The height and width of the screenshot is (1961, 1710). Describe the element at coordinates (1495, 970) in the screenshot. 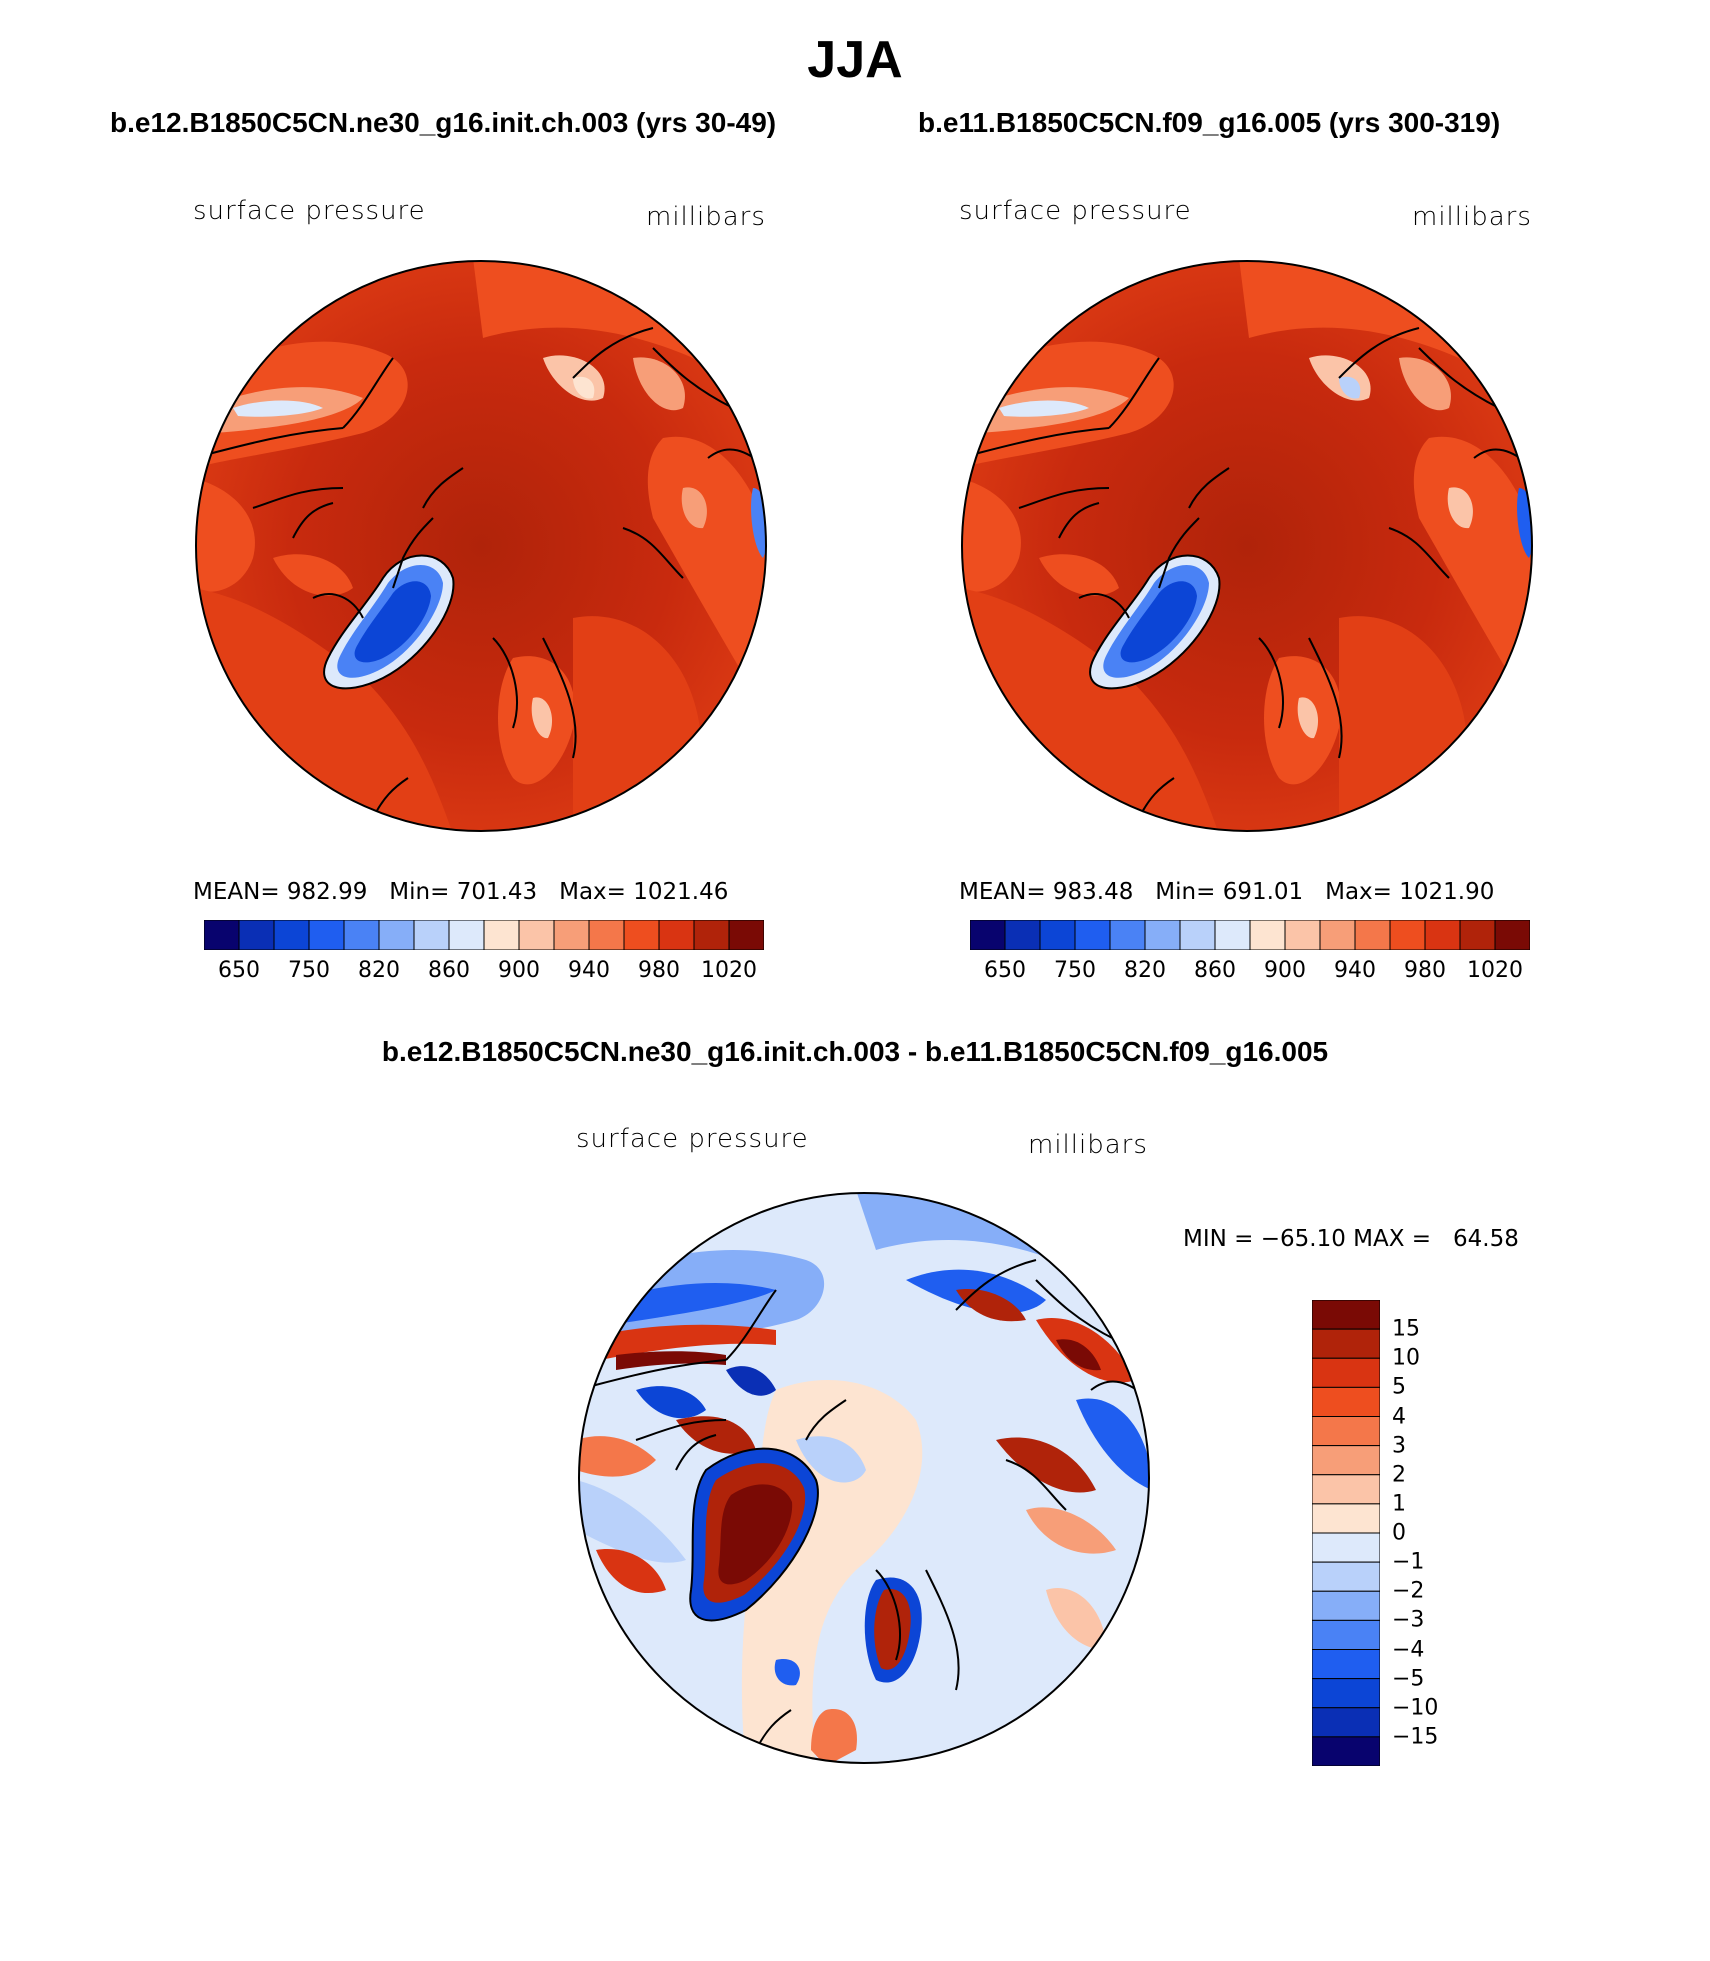

I see `colorbar-right-tick-label: 1020` at that location.